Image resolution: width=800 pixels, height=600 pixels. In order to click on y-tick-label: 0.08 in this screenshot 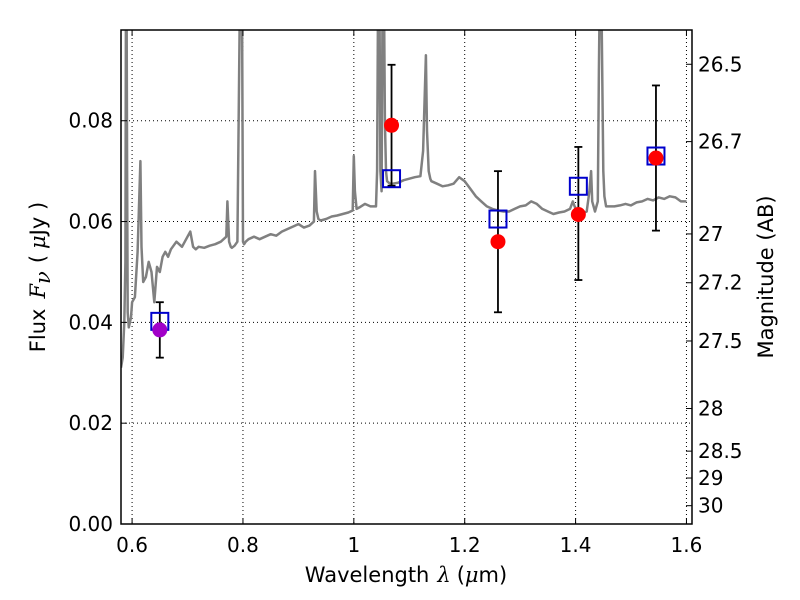, I will do `click(90, 121)`.